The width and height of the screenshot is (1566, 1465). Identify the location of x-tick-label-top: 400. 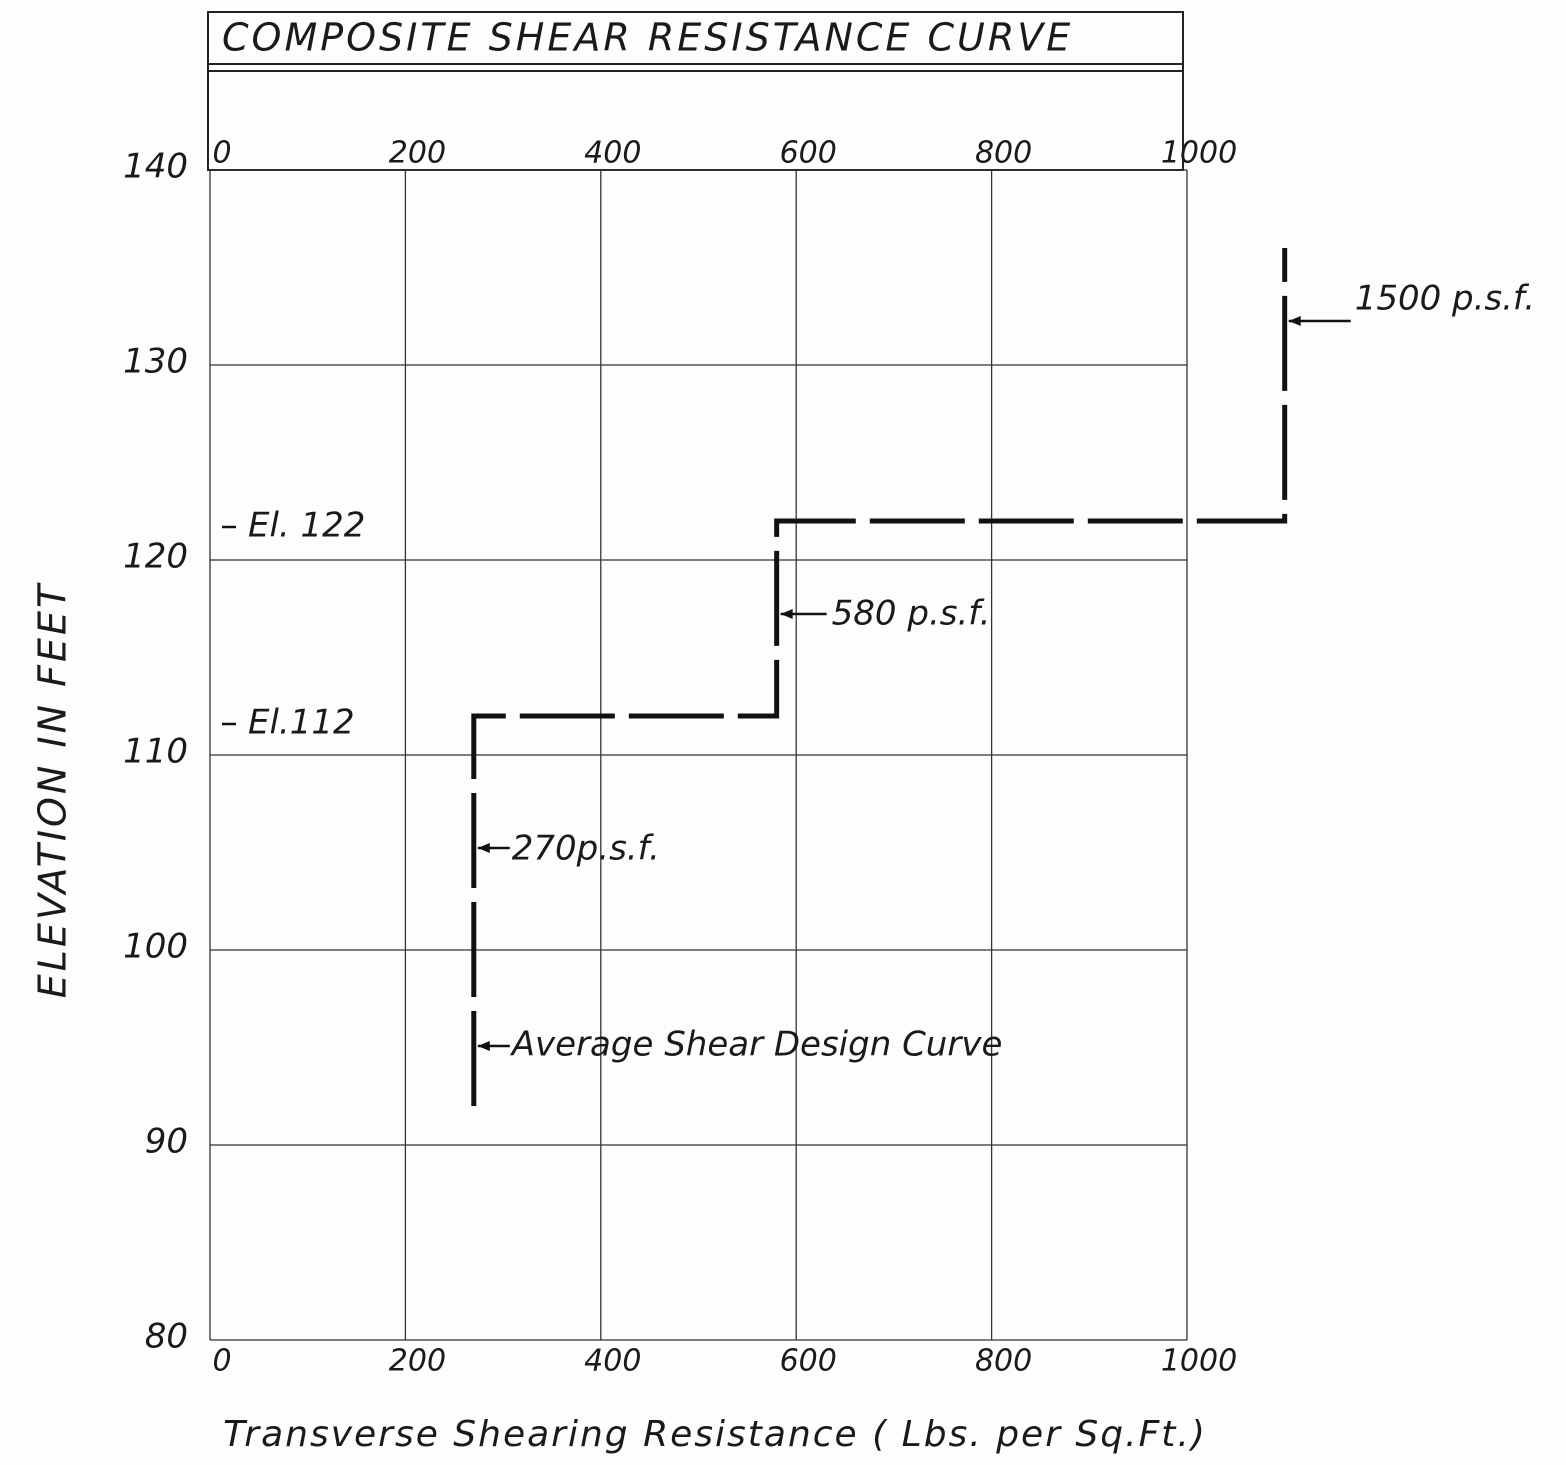
(612, 153).